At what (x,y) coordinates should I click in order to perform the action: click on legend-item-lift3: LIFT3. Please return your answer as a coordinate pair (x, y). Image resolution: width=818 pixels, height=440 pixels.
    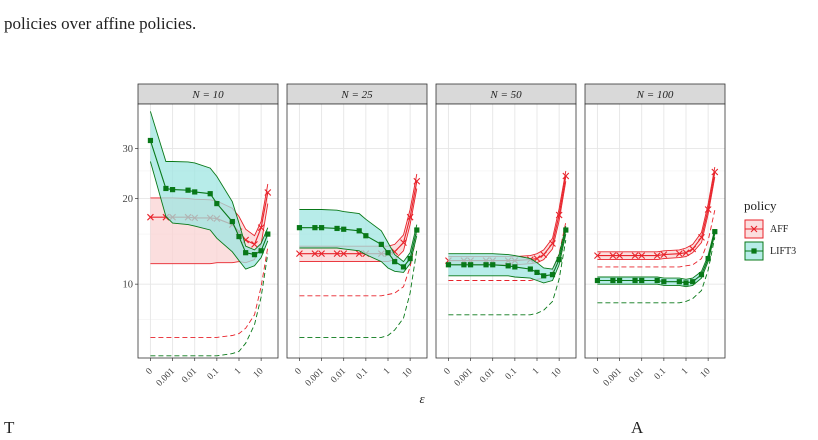
    Looking at the image, I should click on (770, 251).